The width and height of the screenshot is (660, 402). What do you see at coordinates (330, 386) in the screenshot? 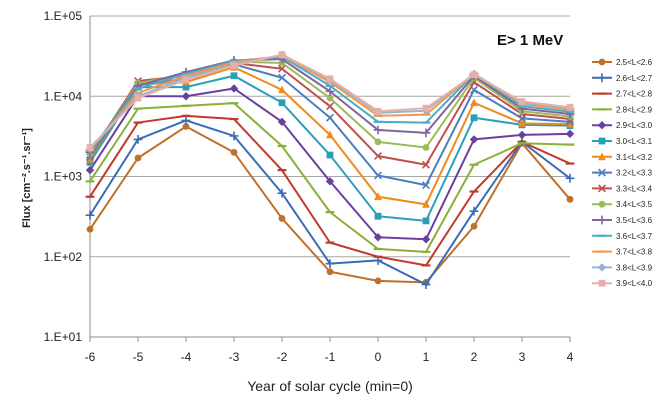
I see `x-axis-title: Year of solar cycle (min=0)` at bounding box center [330, 386].